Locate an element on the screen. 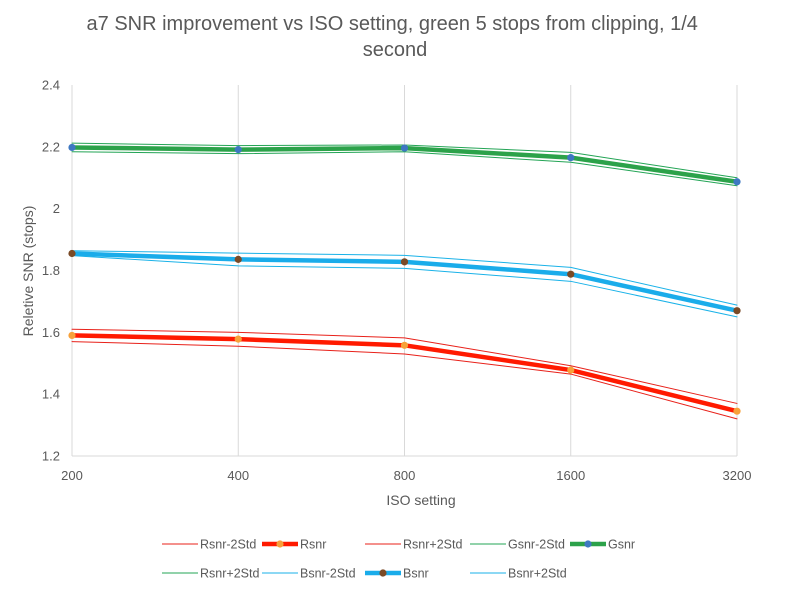 Image resolution: width=790 pixels, height=595 pixels. legend-entry-8: Bsnr+2Std is located at coordinates (518, 574).